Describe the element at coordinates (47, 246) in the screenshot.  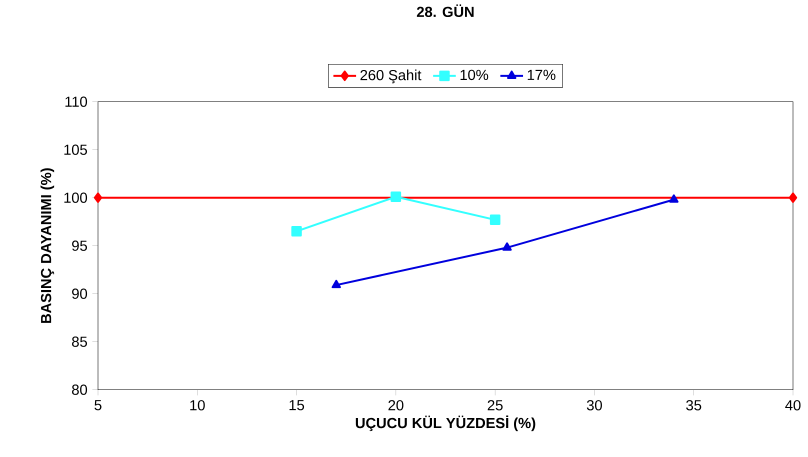
I see `y-axis-title: BASINÇ DAYANIMI (%)` at that location.